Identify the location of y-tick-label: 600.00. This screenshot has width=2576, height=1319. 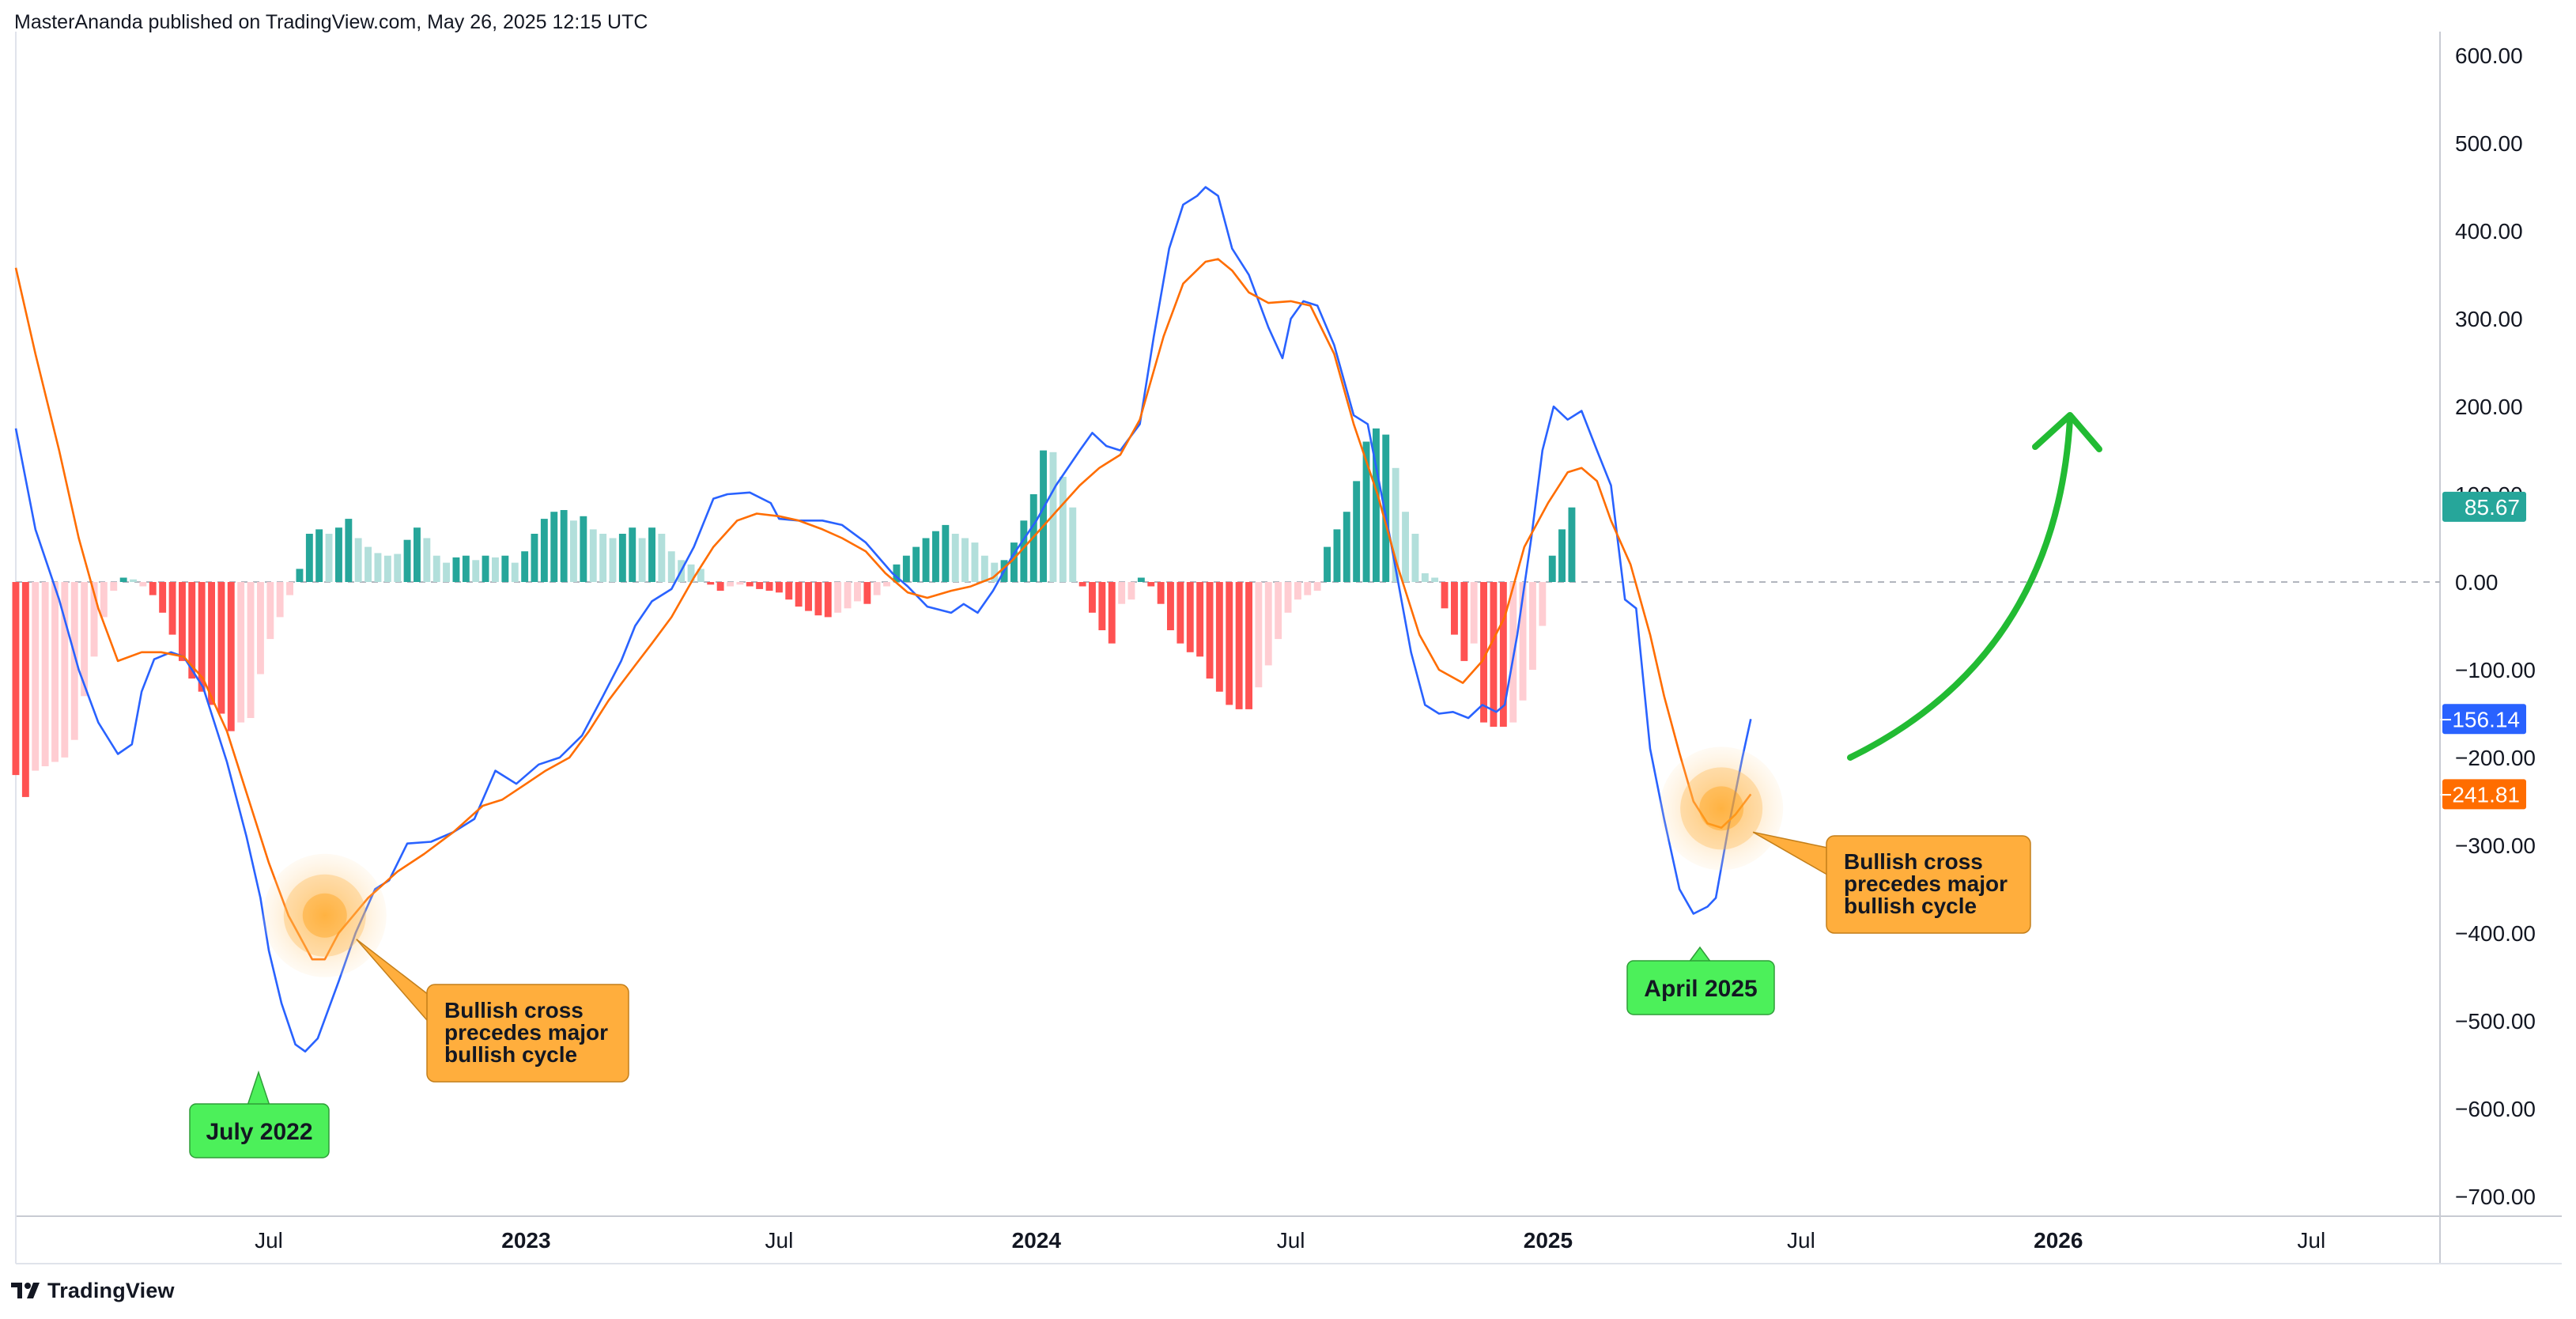
(2489, 55).